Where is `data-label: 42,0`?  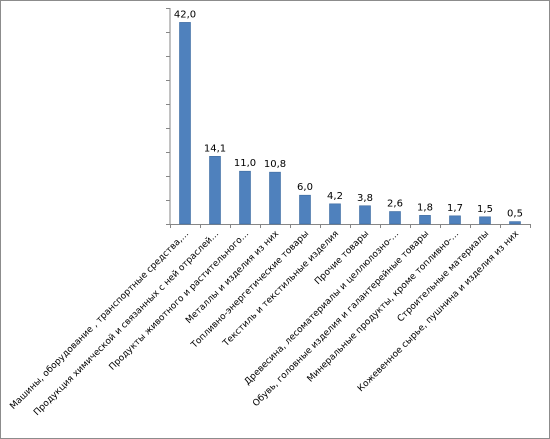
data-label: 42,0 is located at coordinates (185, 14).